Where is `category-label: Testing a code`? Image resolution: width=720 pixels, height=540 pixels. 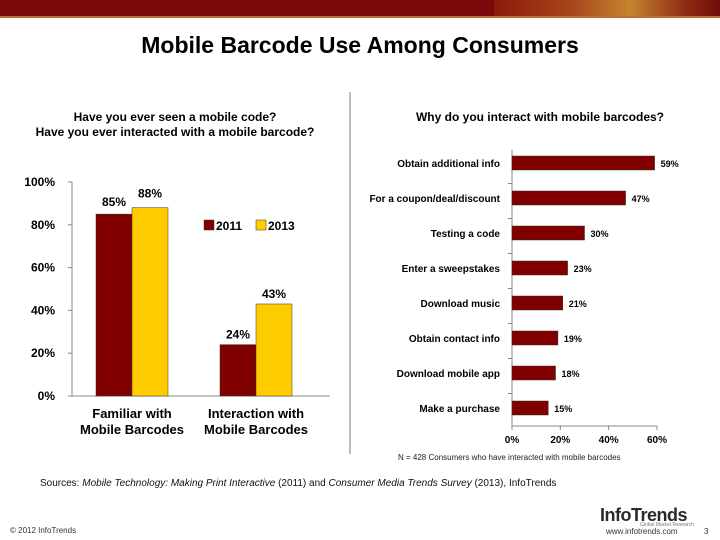 category-label: Testing a code is located at coordinates (466, 234).